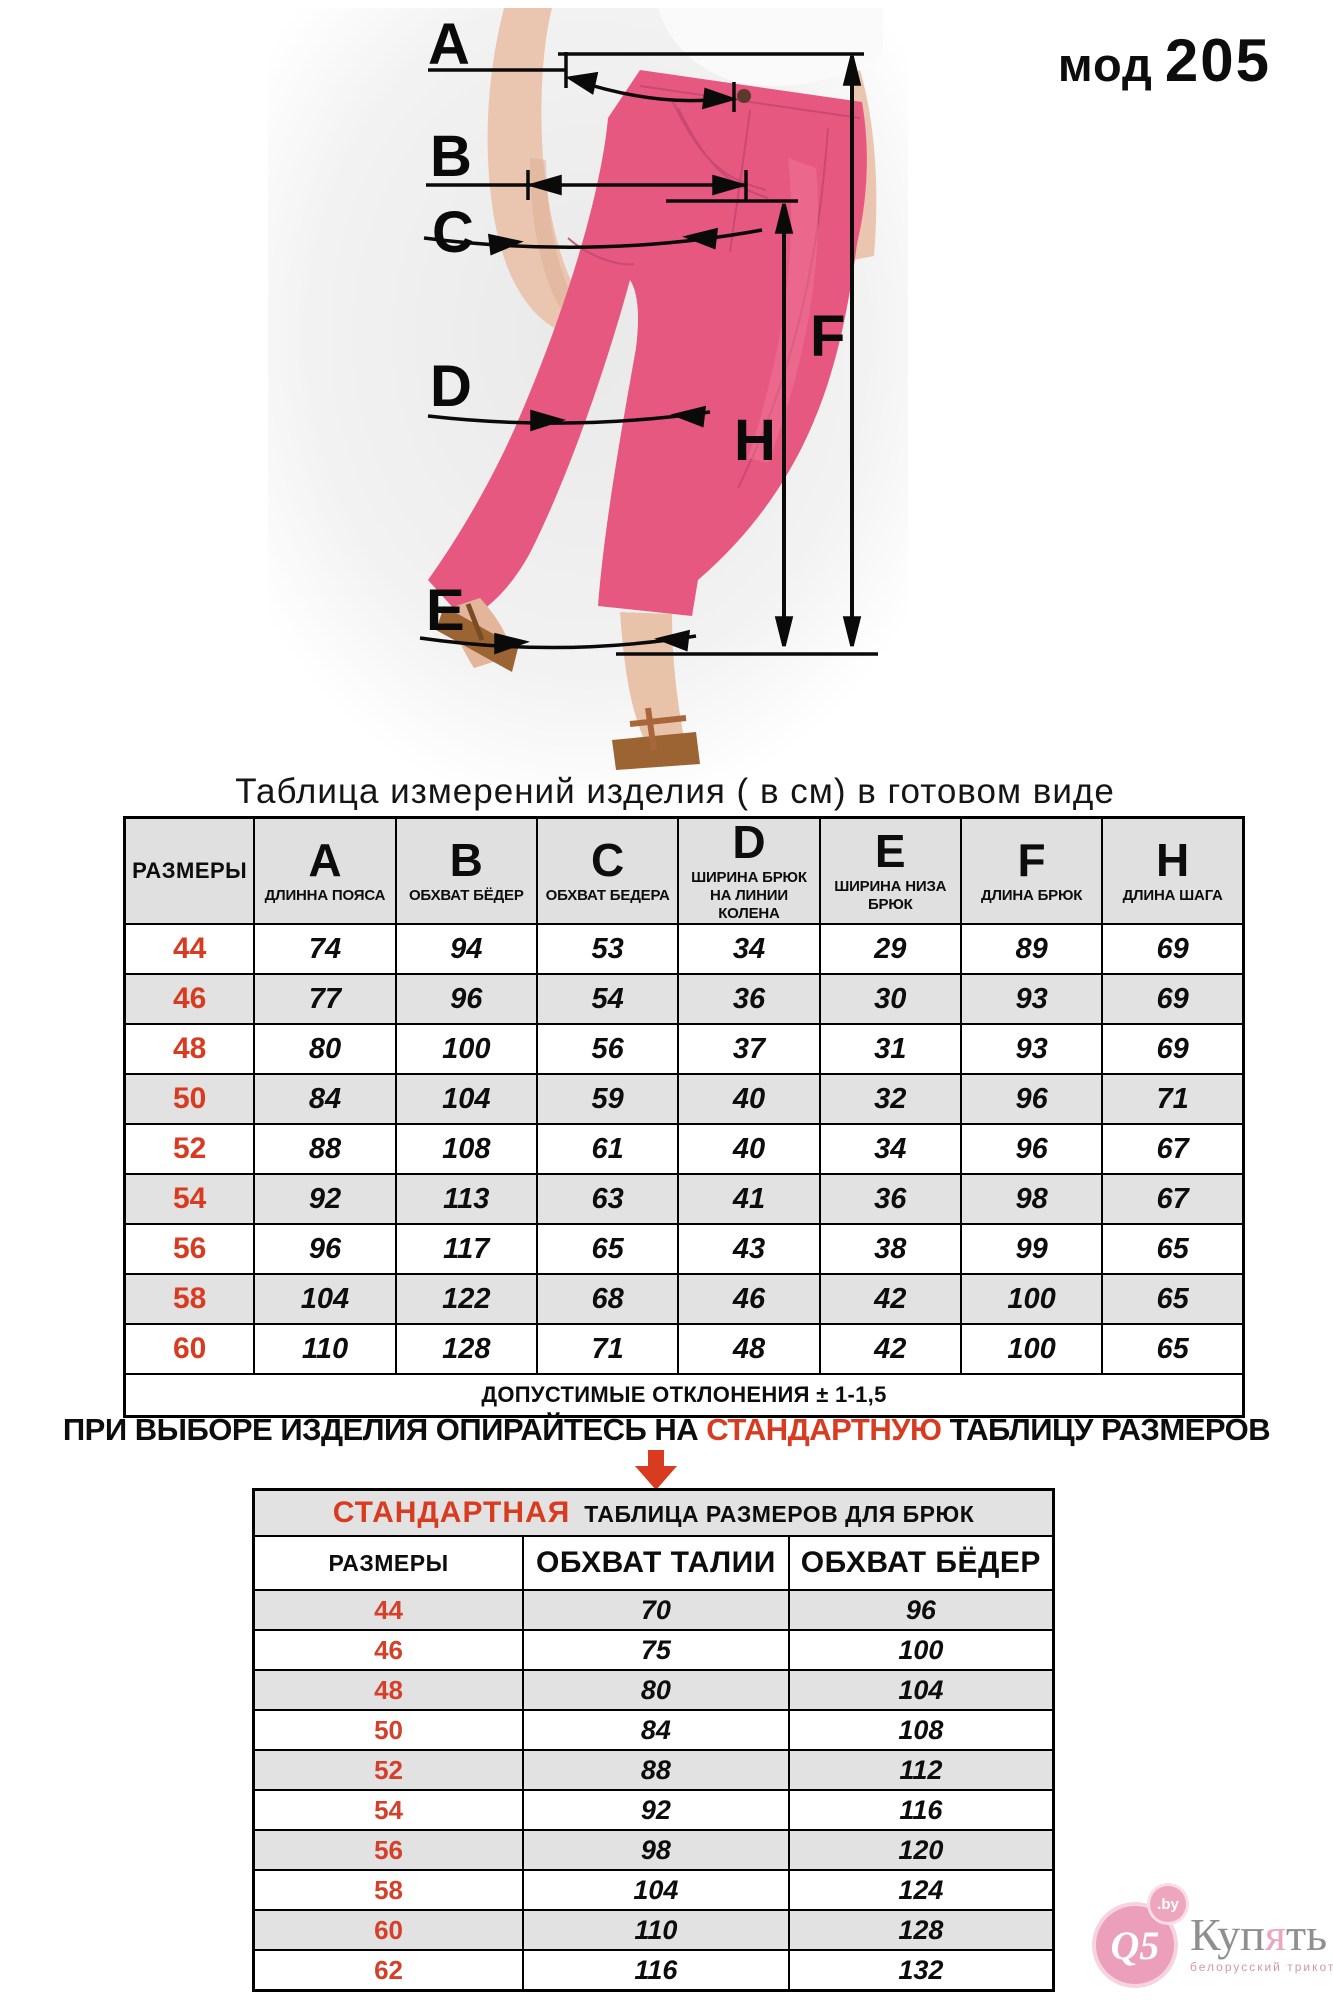  I want to click on table-row: 54 92 116, so click(653, 1810).